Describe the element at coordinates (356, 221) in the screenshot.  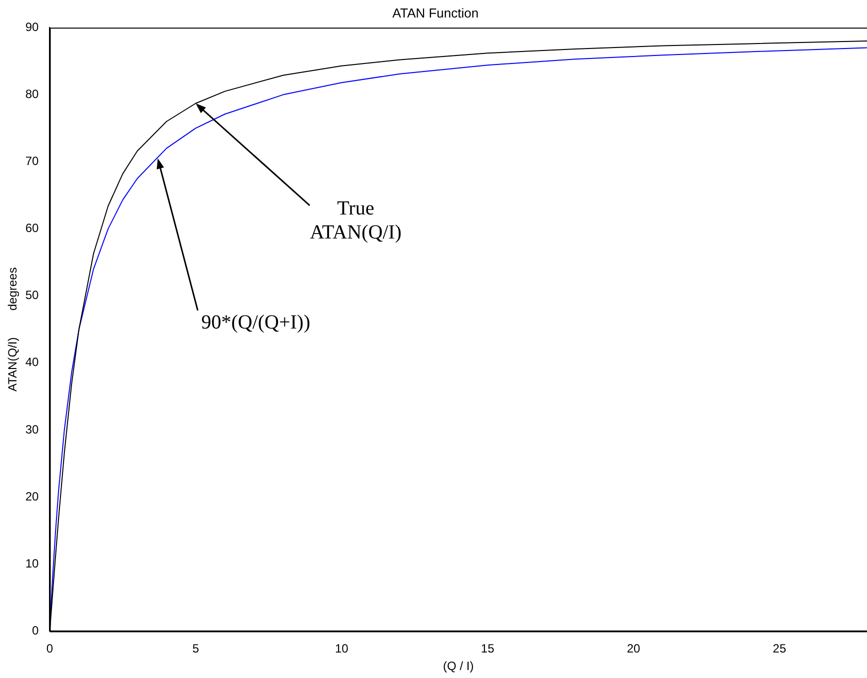
I see `annotation: True ATAN(Q/I)` at that location.